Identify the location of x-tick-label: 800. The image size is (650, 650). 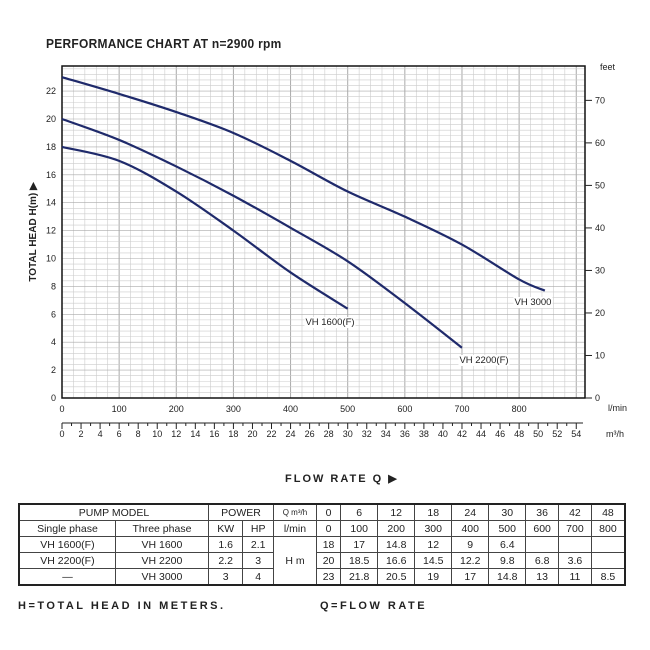
(519, 409).